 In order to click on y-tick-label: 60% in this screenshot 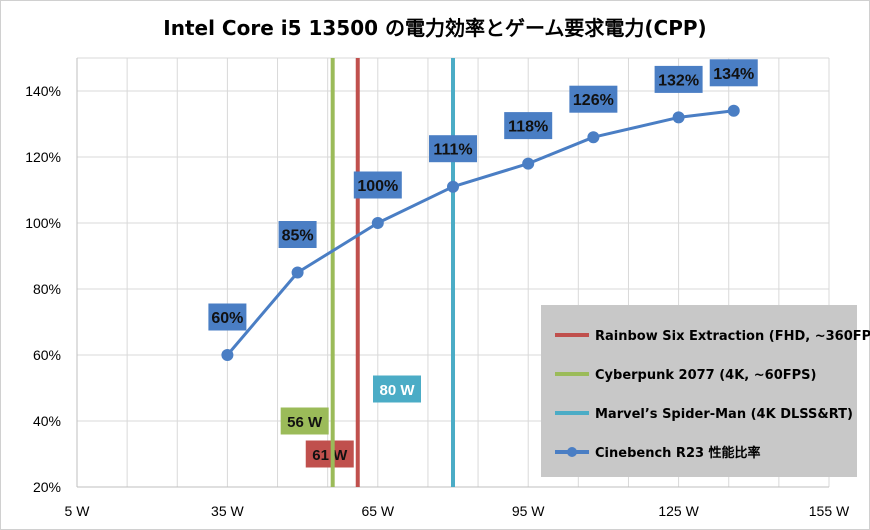, I will do `click(47, 355)`.